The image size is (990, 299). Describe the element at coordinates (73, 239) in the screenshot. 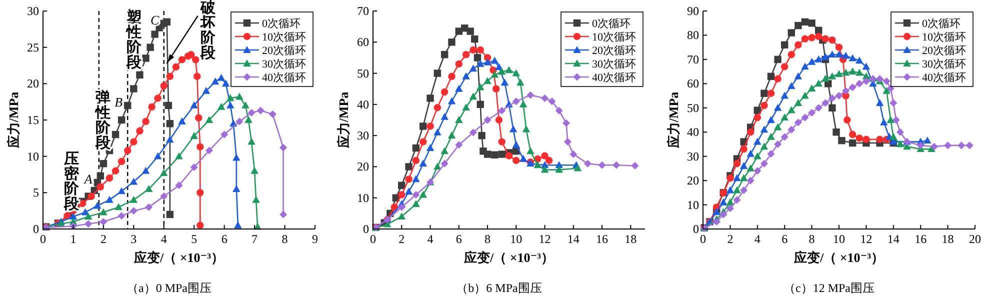

I see `x-tick-label: 1` at that location.